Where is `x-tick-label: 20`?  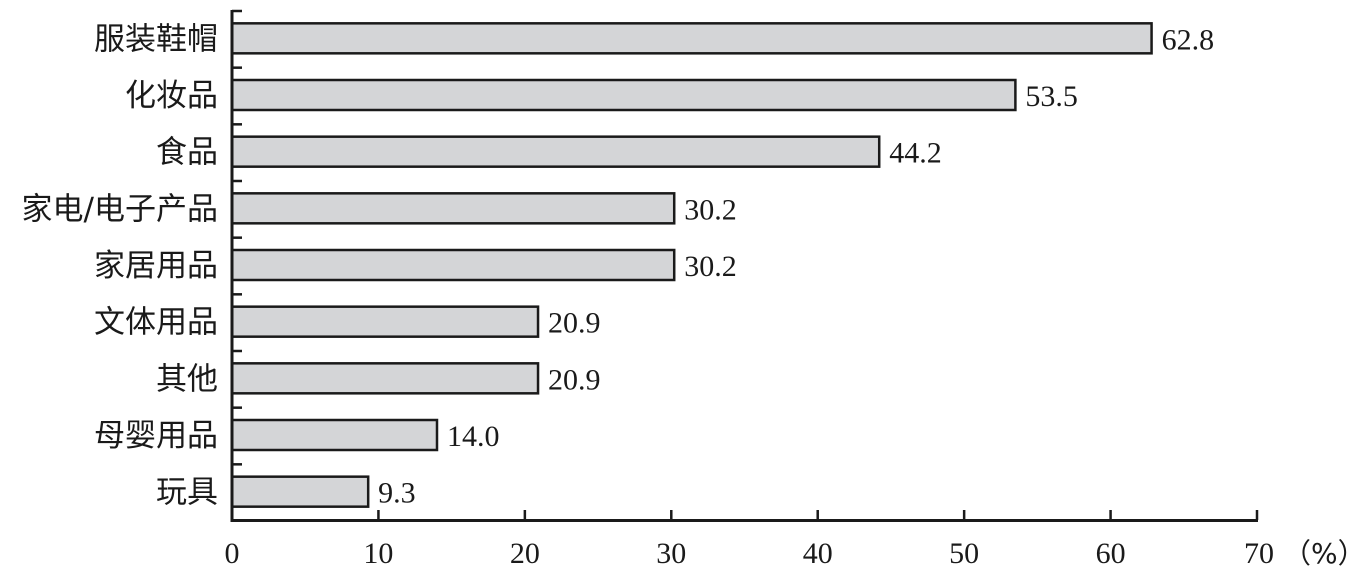 x-tick-label: 20 is located at coordinates (525, 553).